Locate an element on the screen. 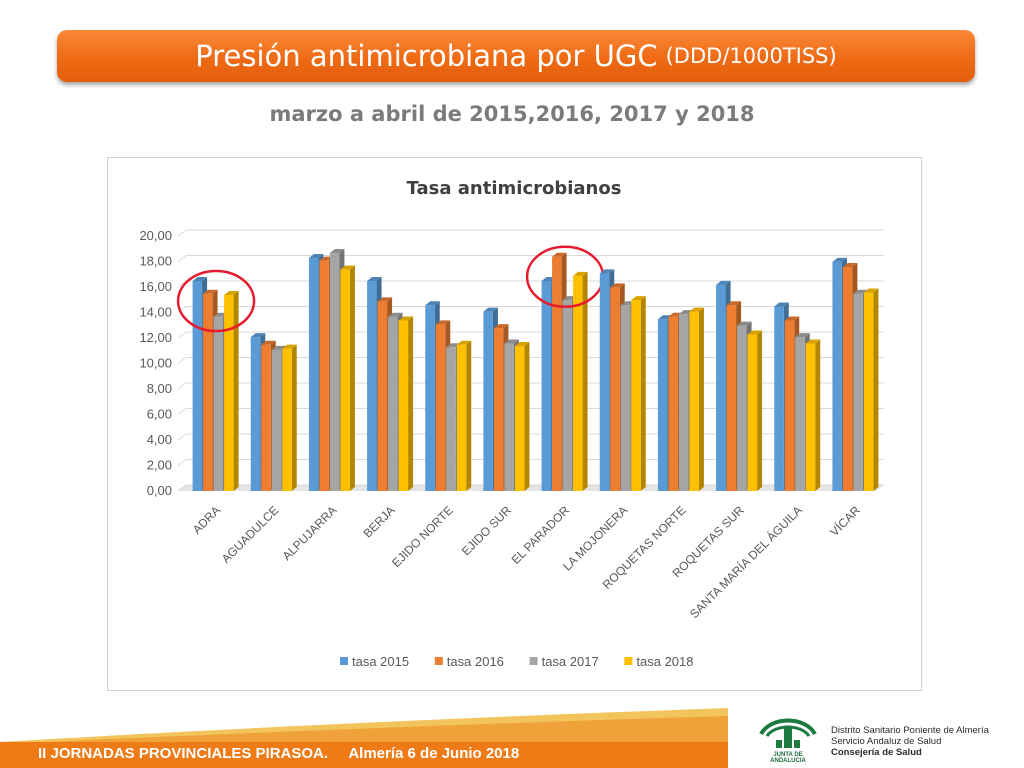 The width and height of the screenshot is (1024, 768). y-tick-label: 4,00 is located at coordinates (159, 439).